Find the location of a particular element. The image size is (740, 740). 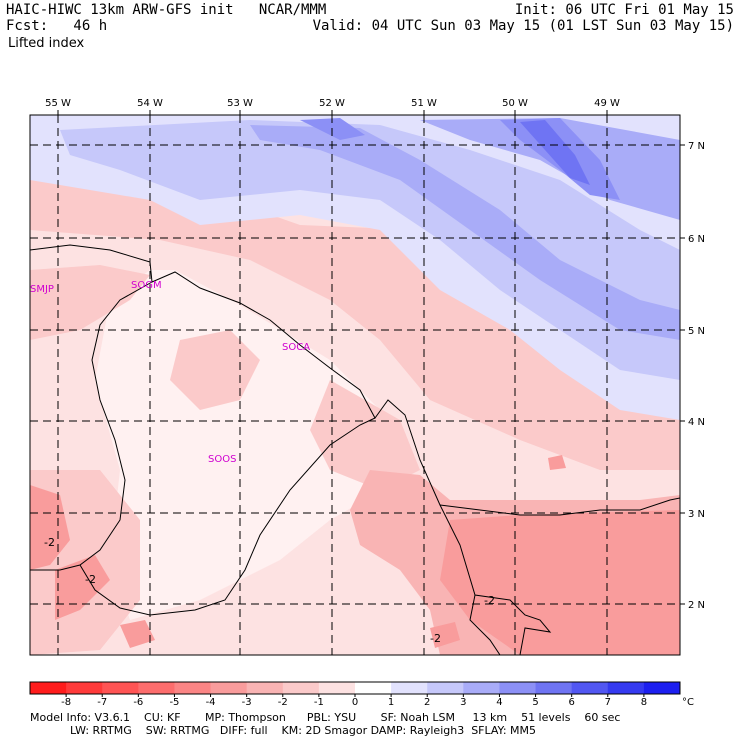

lat-label-2n: 2 N is located at coordinates (696, 605).